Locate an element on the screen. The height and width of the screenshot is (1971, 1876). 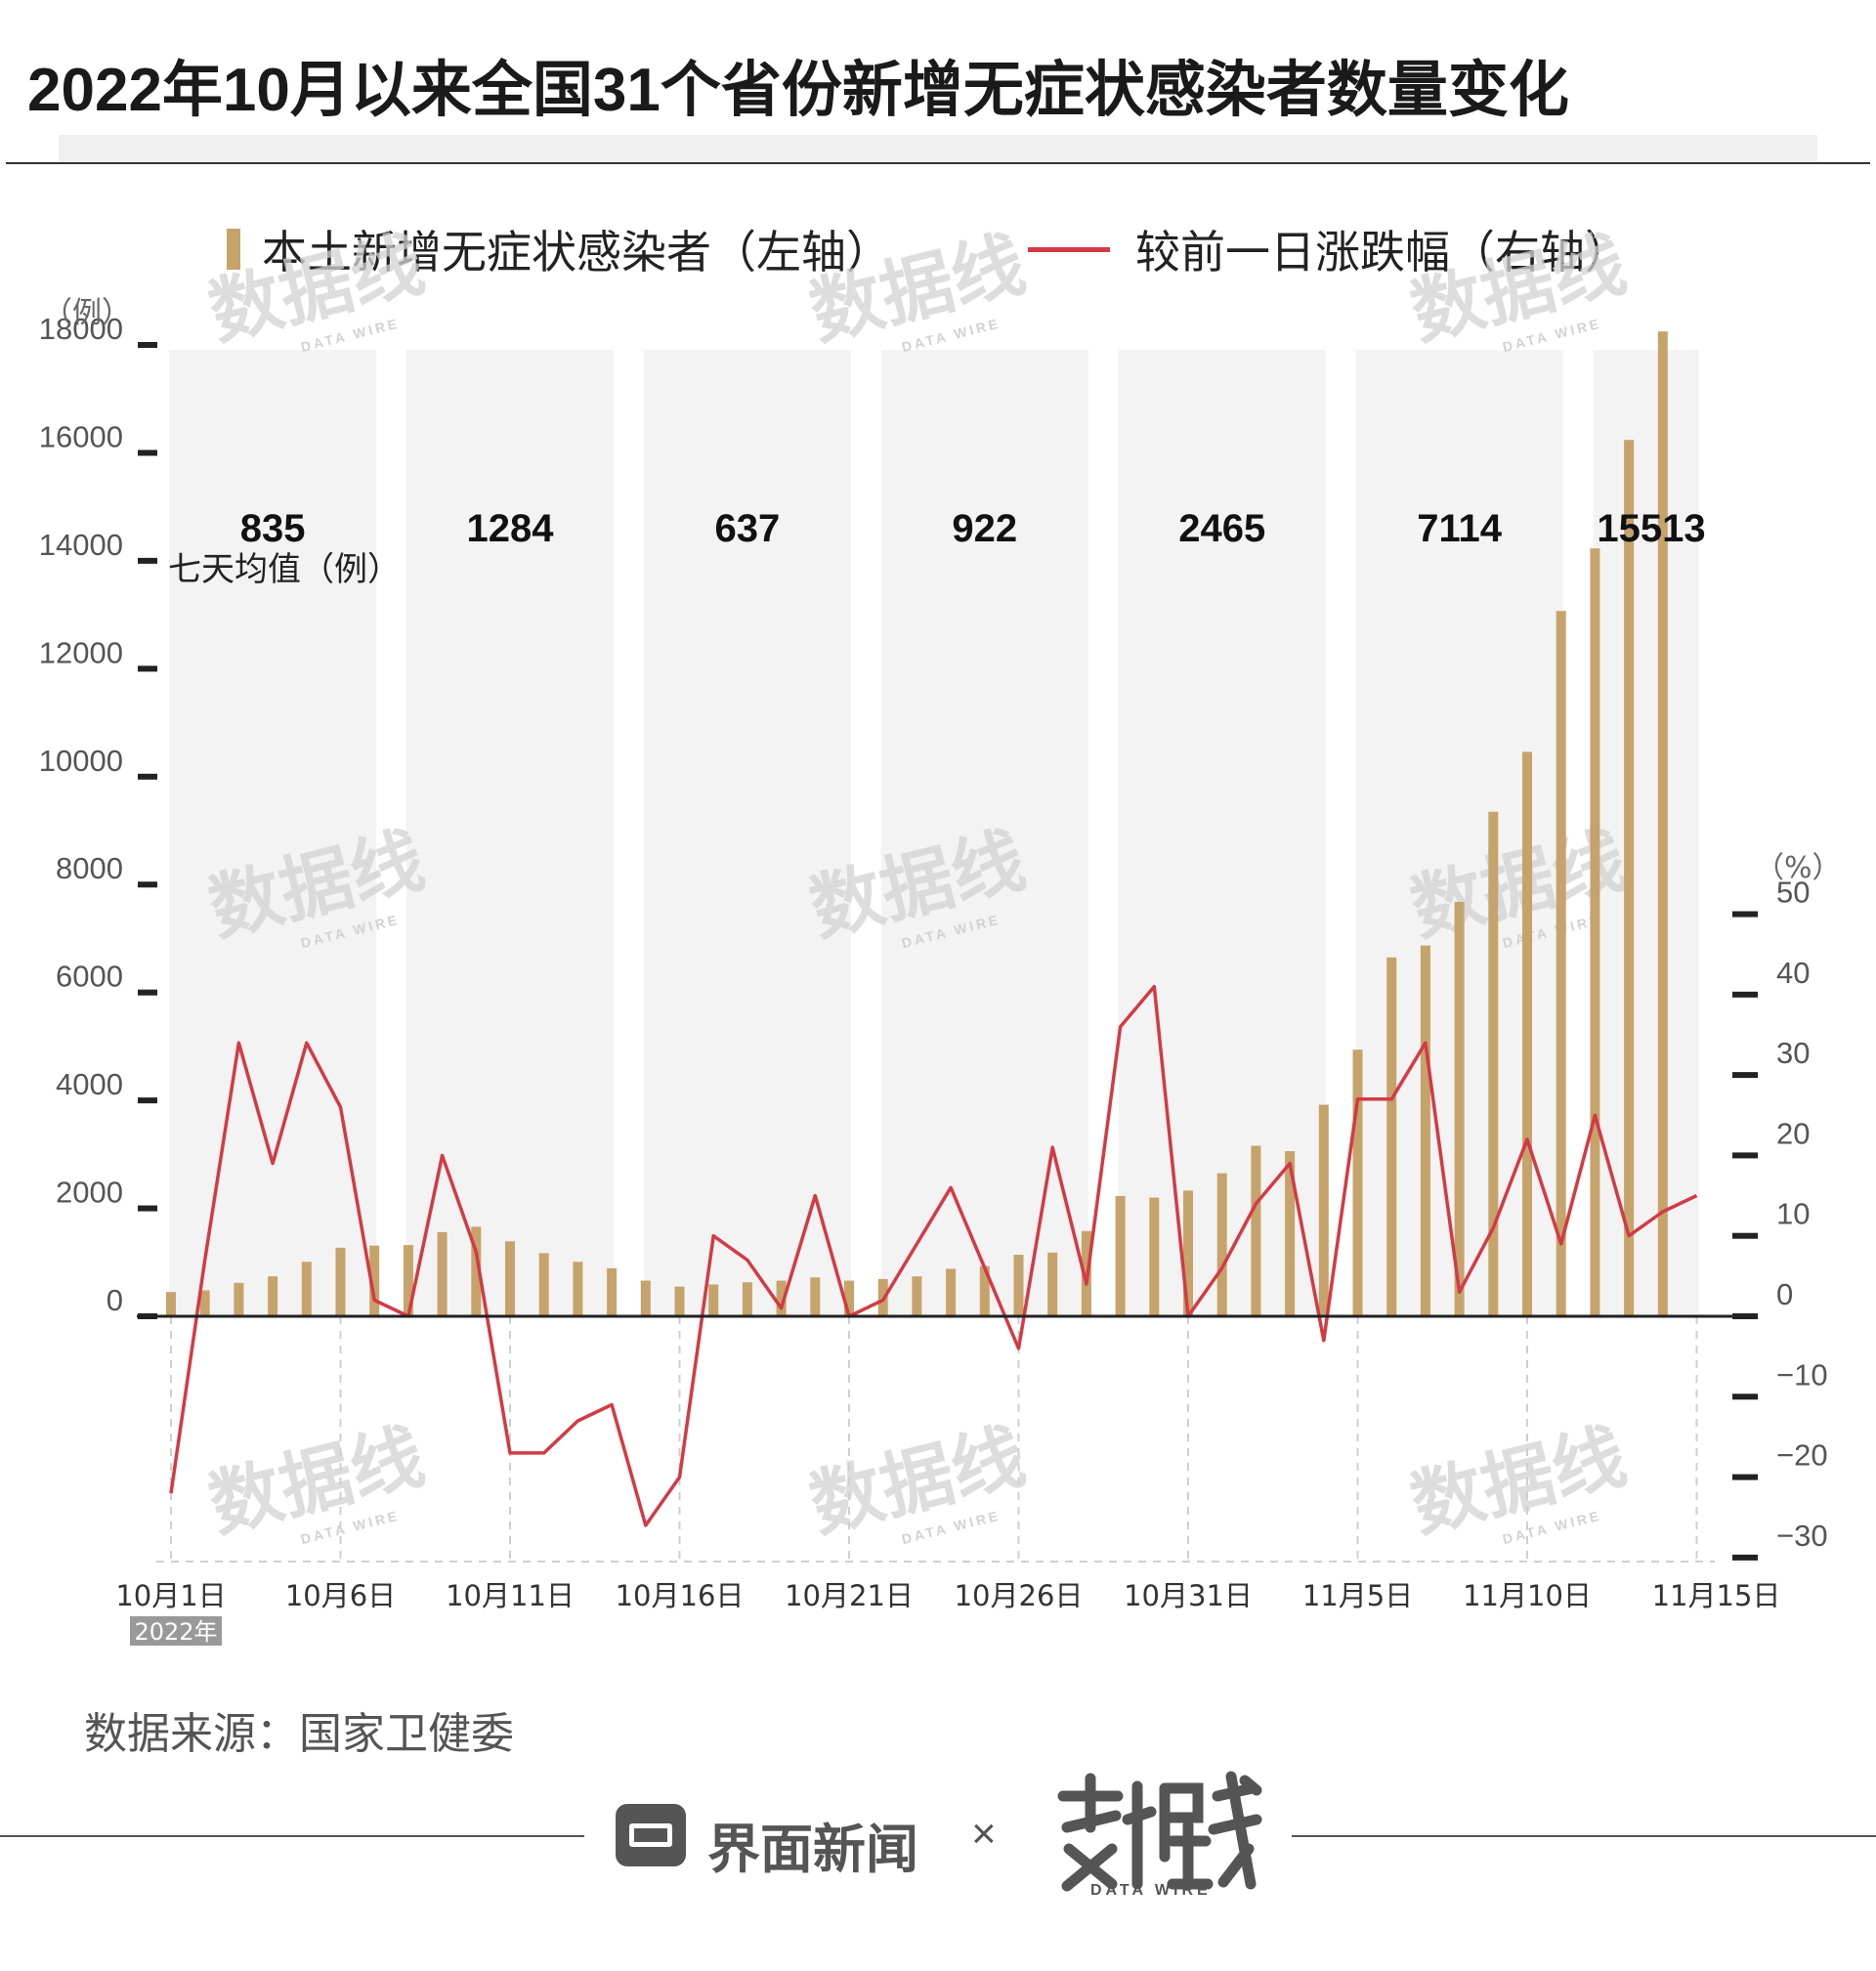
left-tick-label: 12000 is located at coordinates (81, 652).